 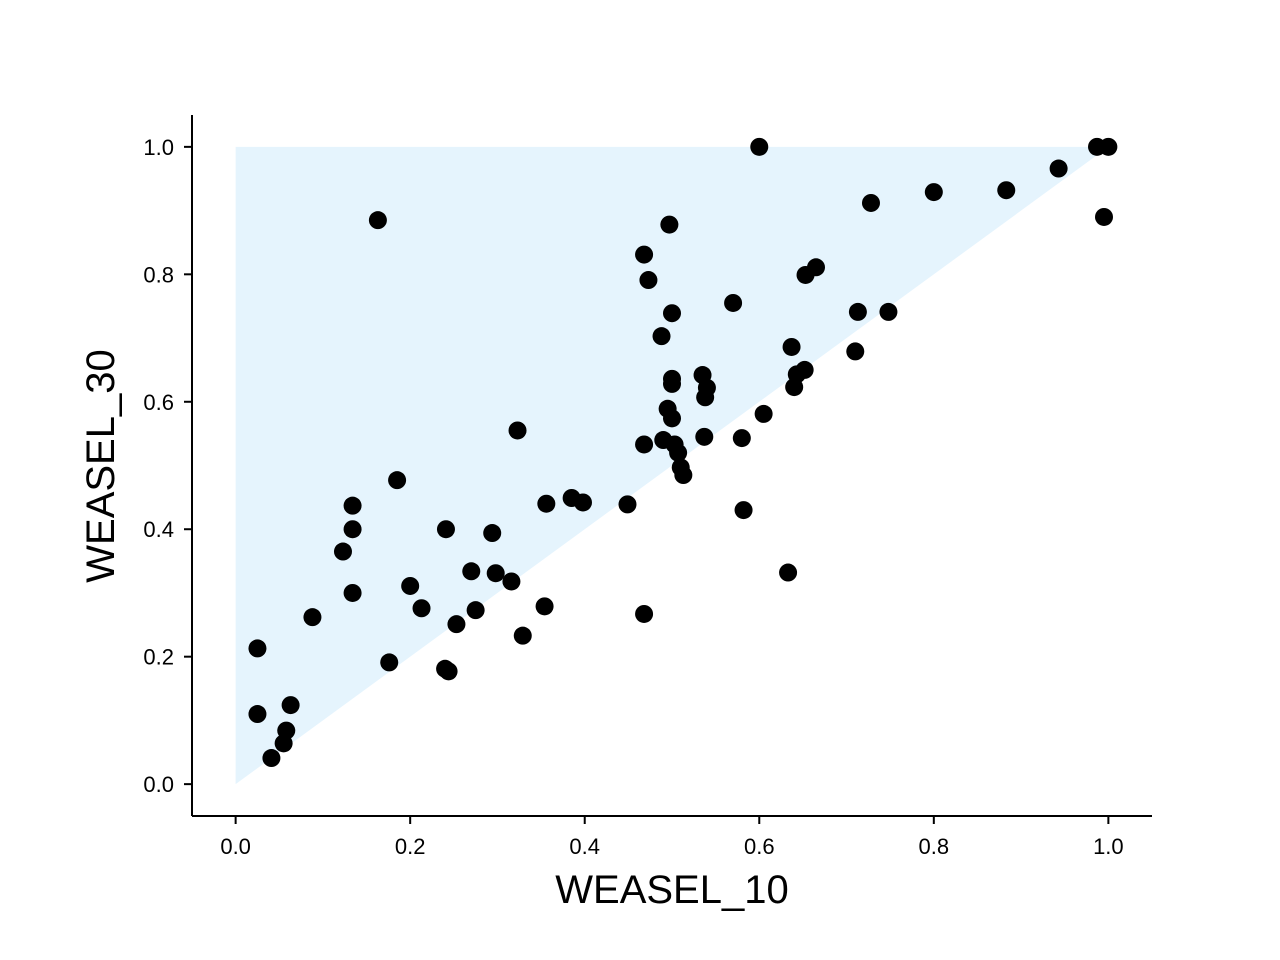 What do you see at coordinates (410, 846) in the screenshot?
I see `x-tick-label: 0.2` at bounding box center [410, 846].